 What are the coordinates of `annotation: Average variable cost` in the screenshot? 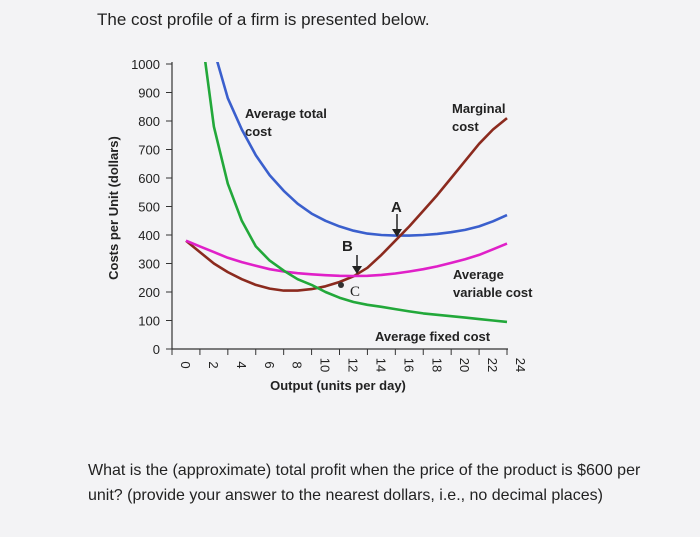 It's located at (493, 283).